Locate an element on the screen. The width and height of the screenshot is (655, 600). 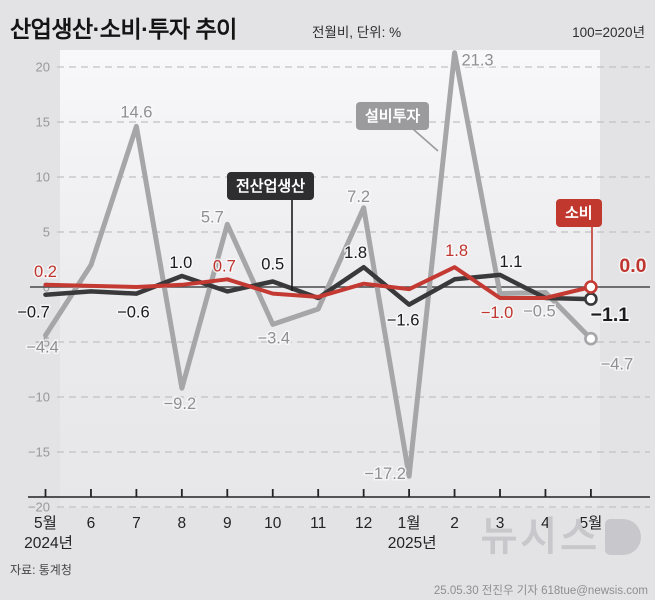
data-label-all-industry-production: 1.1 is located at coordinates (511, 262).